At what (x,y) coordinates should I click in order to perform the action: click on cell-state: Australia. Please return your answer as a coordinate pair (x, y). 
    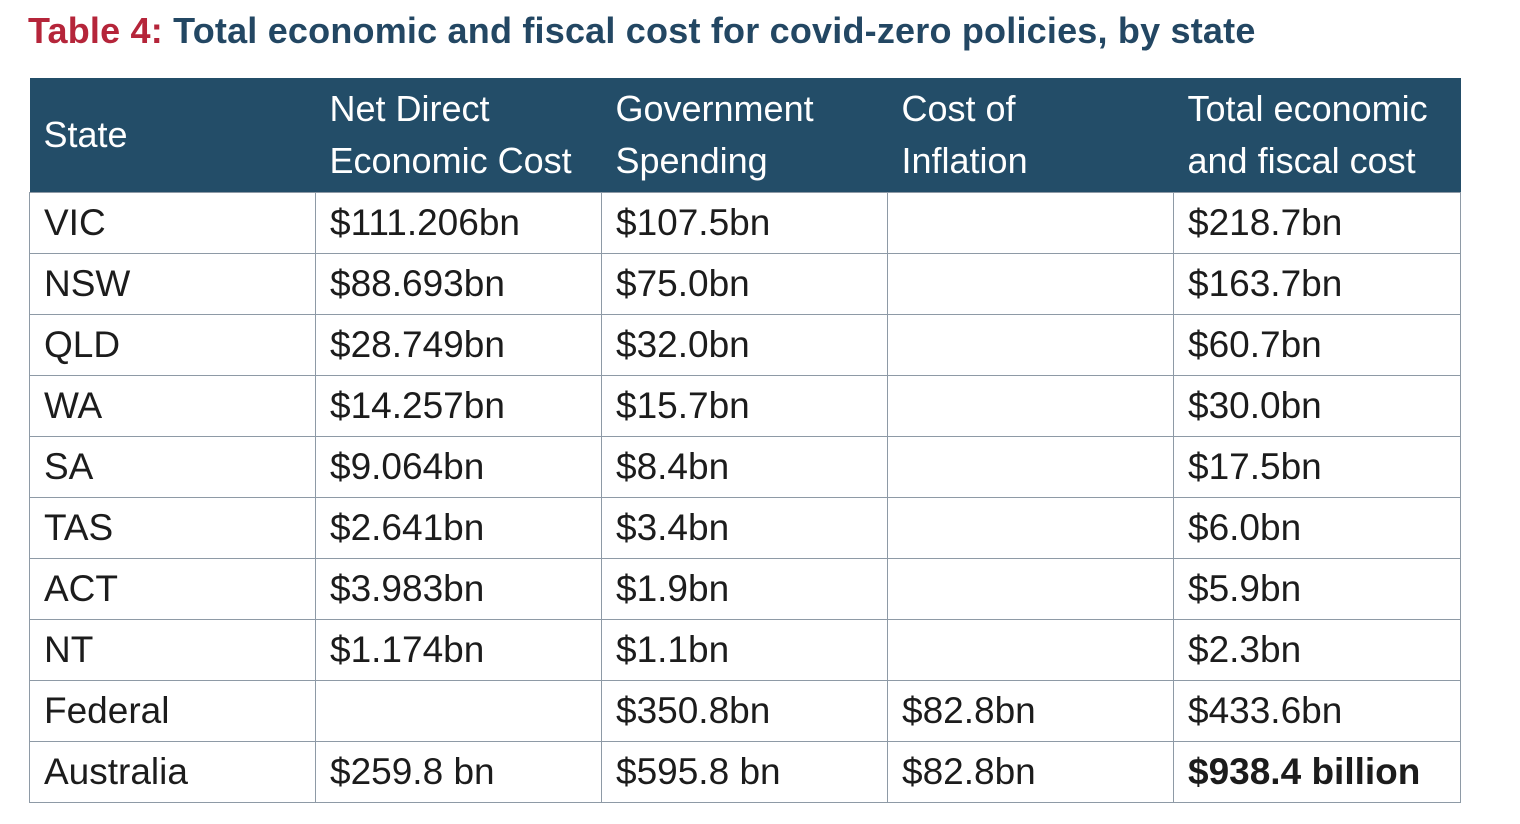
    Looking at the image, I should click on (172, 771).